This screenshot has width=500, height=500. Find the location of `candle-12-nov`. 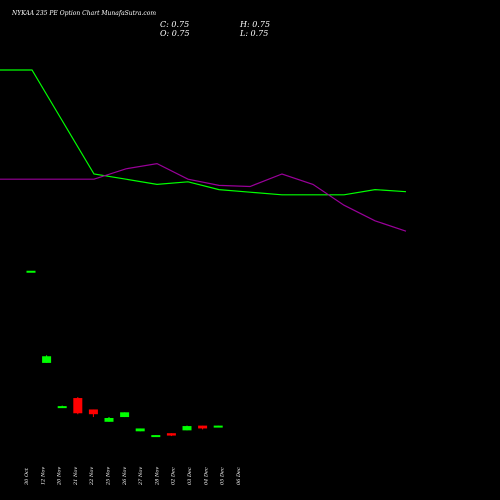

candle-12-nov is located at coordinates (47, 359).